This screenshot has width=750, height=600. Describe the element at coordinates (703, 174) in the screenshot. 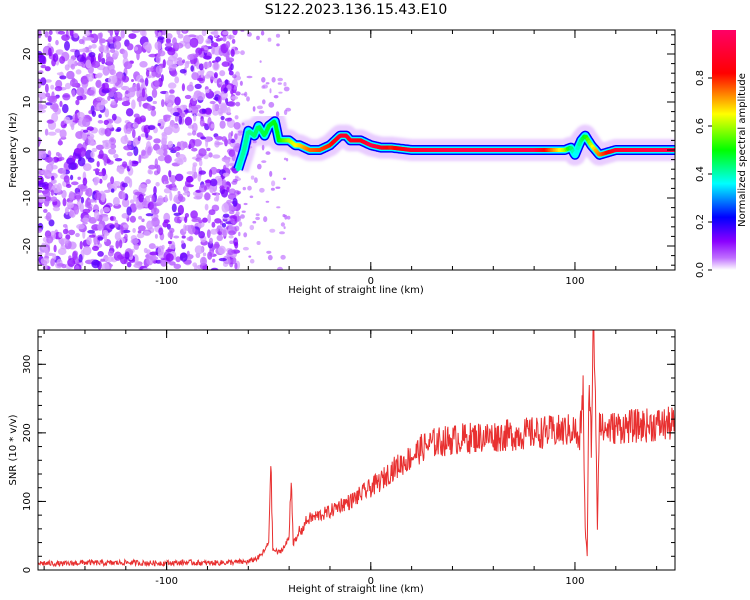

I see `colorbar-ticks: 0.0 0.2 0.4 0.6 0.8` at that location.